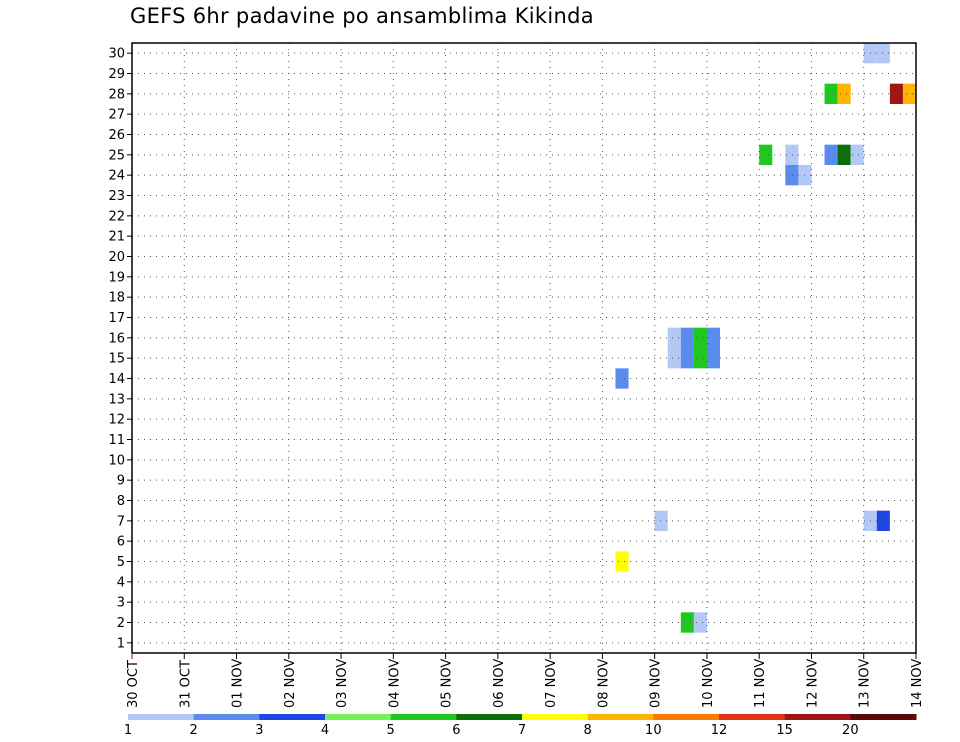  I want to click on y-tick-label: 10, so click(116, 460).